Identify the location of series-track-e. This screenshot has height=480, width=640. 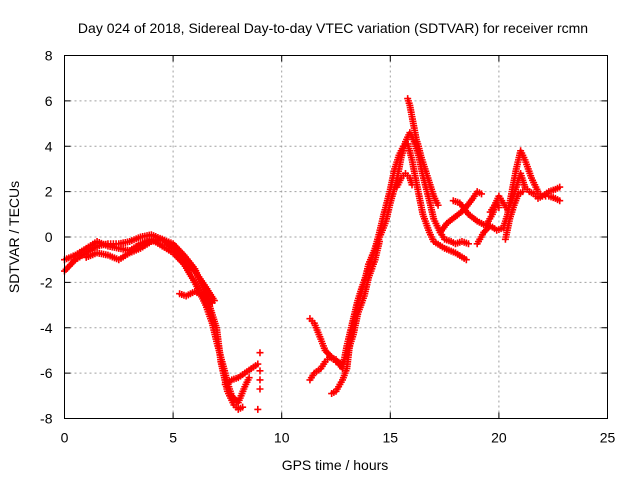
(241, 374).